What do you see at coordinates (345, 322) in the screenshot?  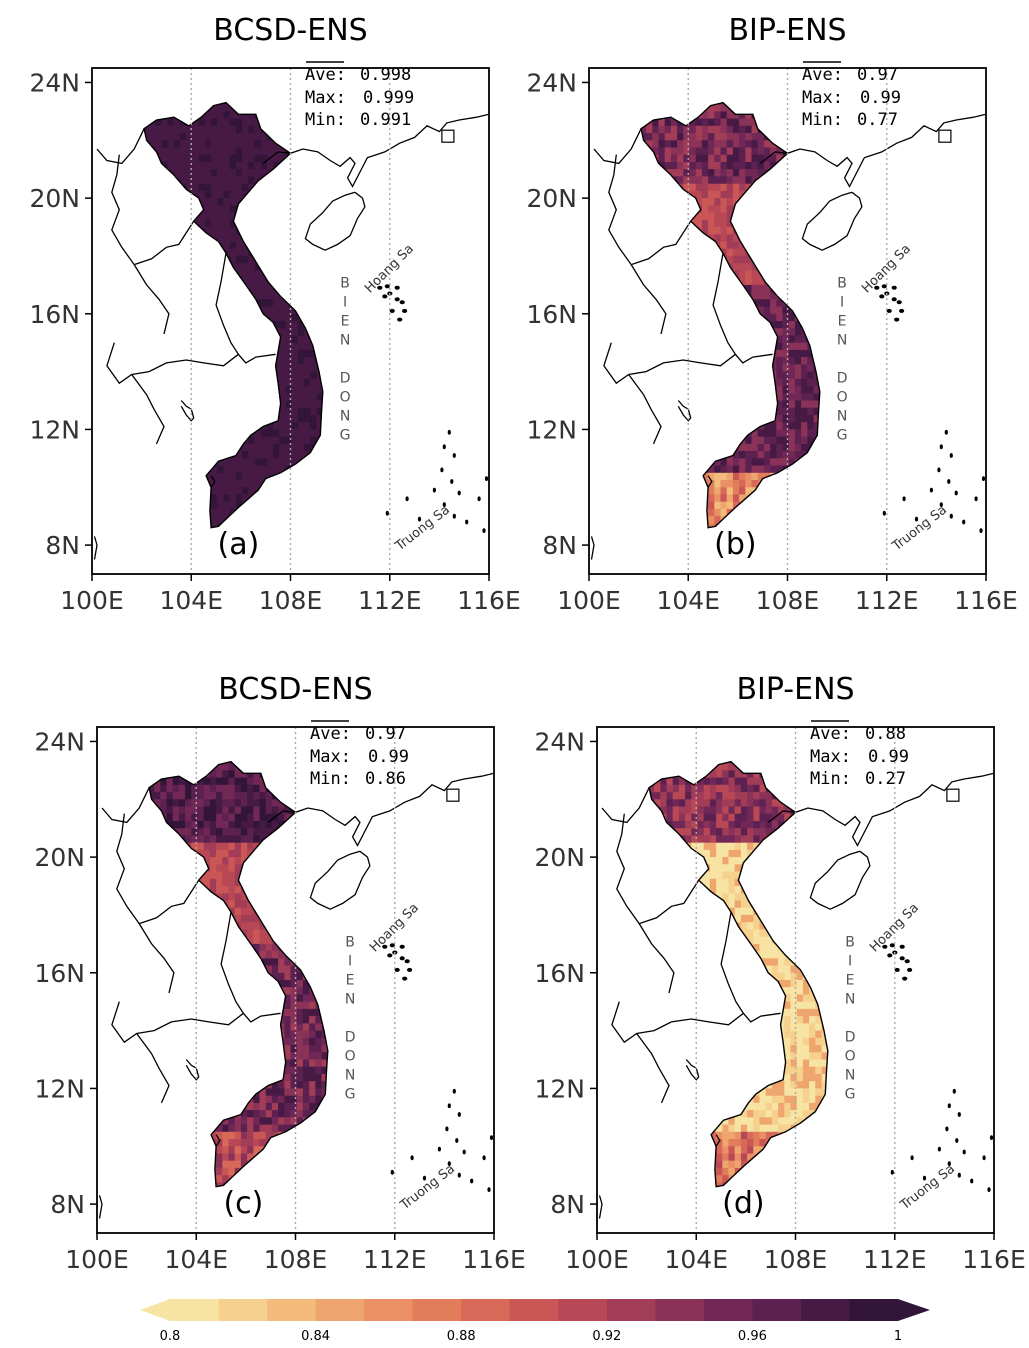 I see `sea-name-letter: E` at bounding box center [345, 322].